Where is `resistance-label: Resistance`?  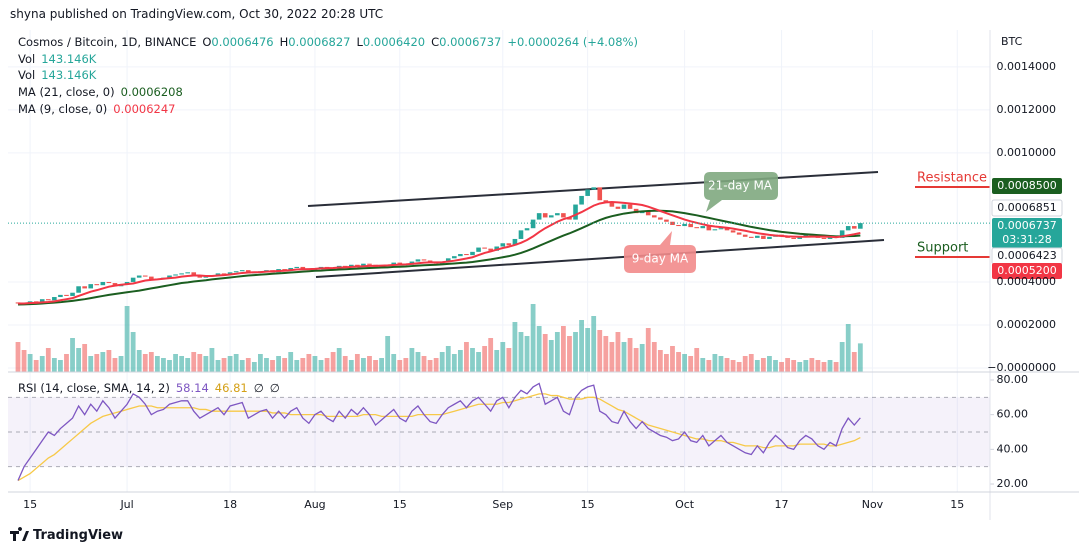 resistance-label: Resistance is located at coordinates (952, 178).